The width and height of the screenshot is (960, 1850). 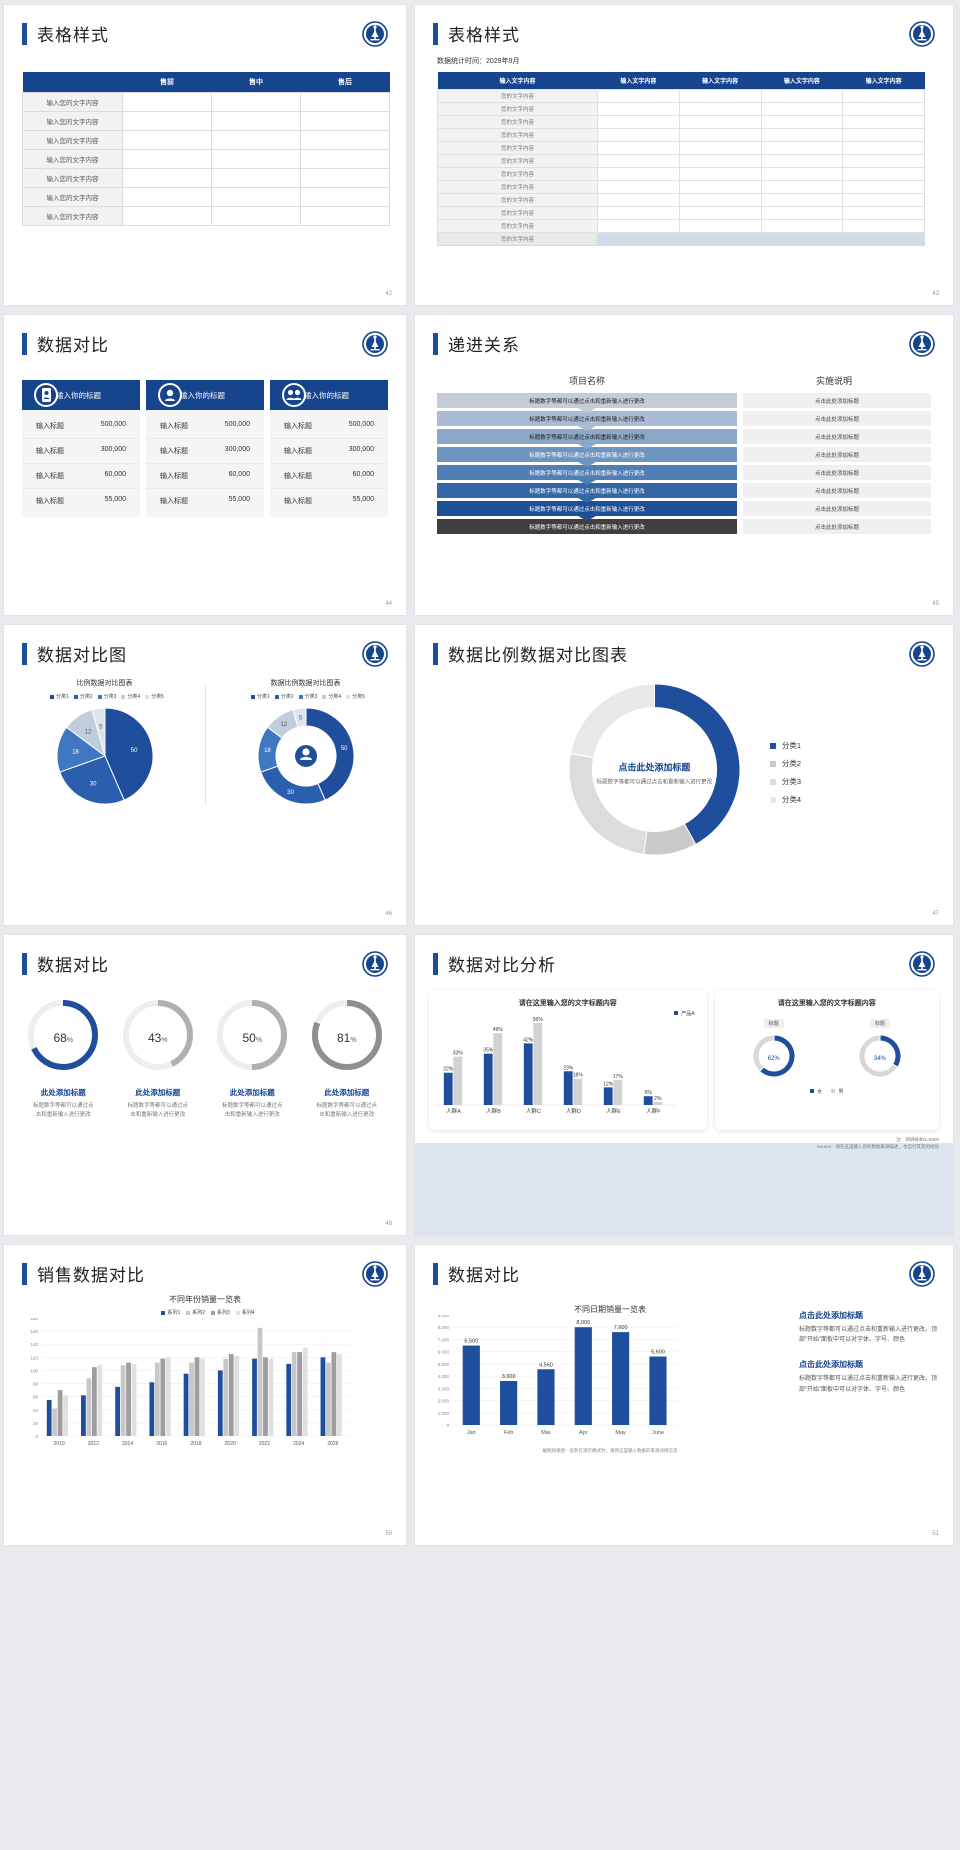 I want to click on legend-item: 系列2, so click(x=192, y=1313).